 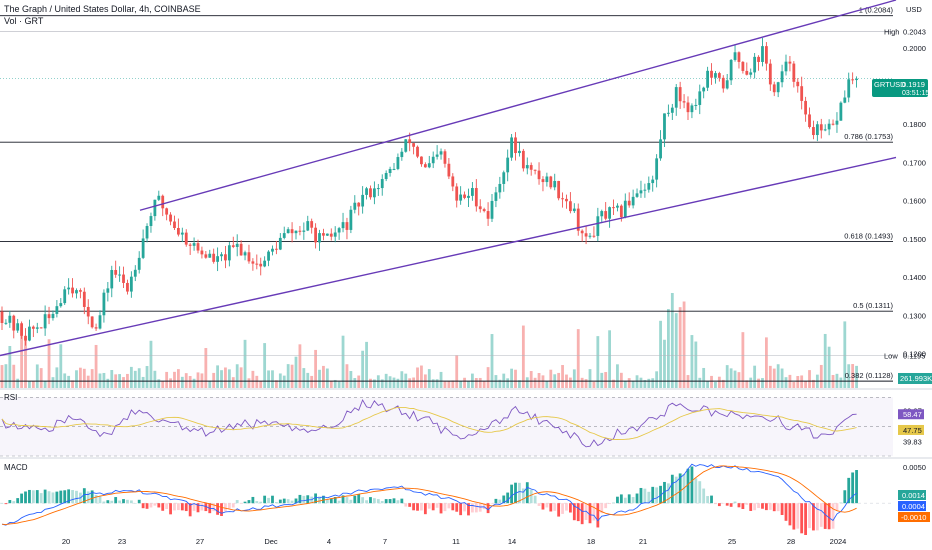 What do you see at coordinates (914, 277) in the screenshot?
I see `price-tick-label: 0.1400` at bounding box center [914, 277].